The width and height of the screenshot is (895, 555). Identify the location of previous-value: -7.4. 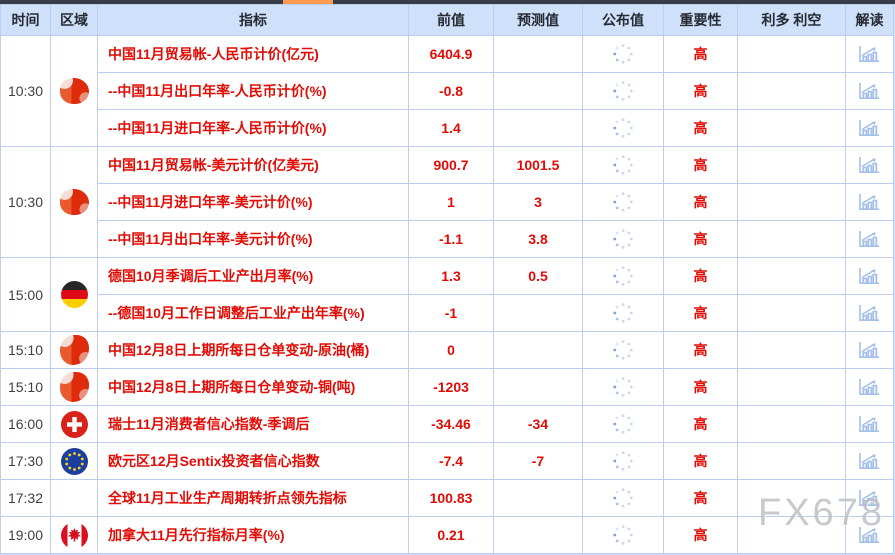
(451, 461).